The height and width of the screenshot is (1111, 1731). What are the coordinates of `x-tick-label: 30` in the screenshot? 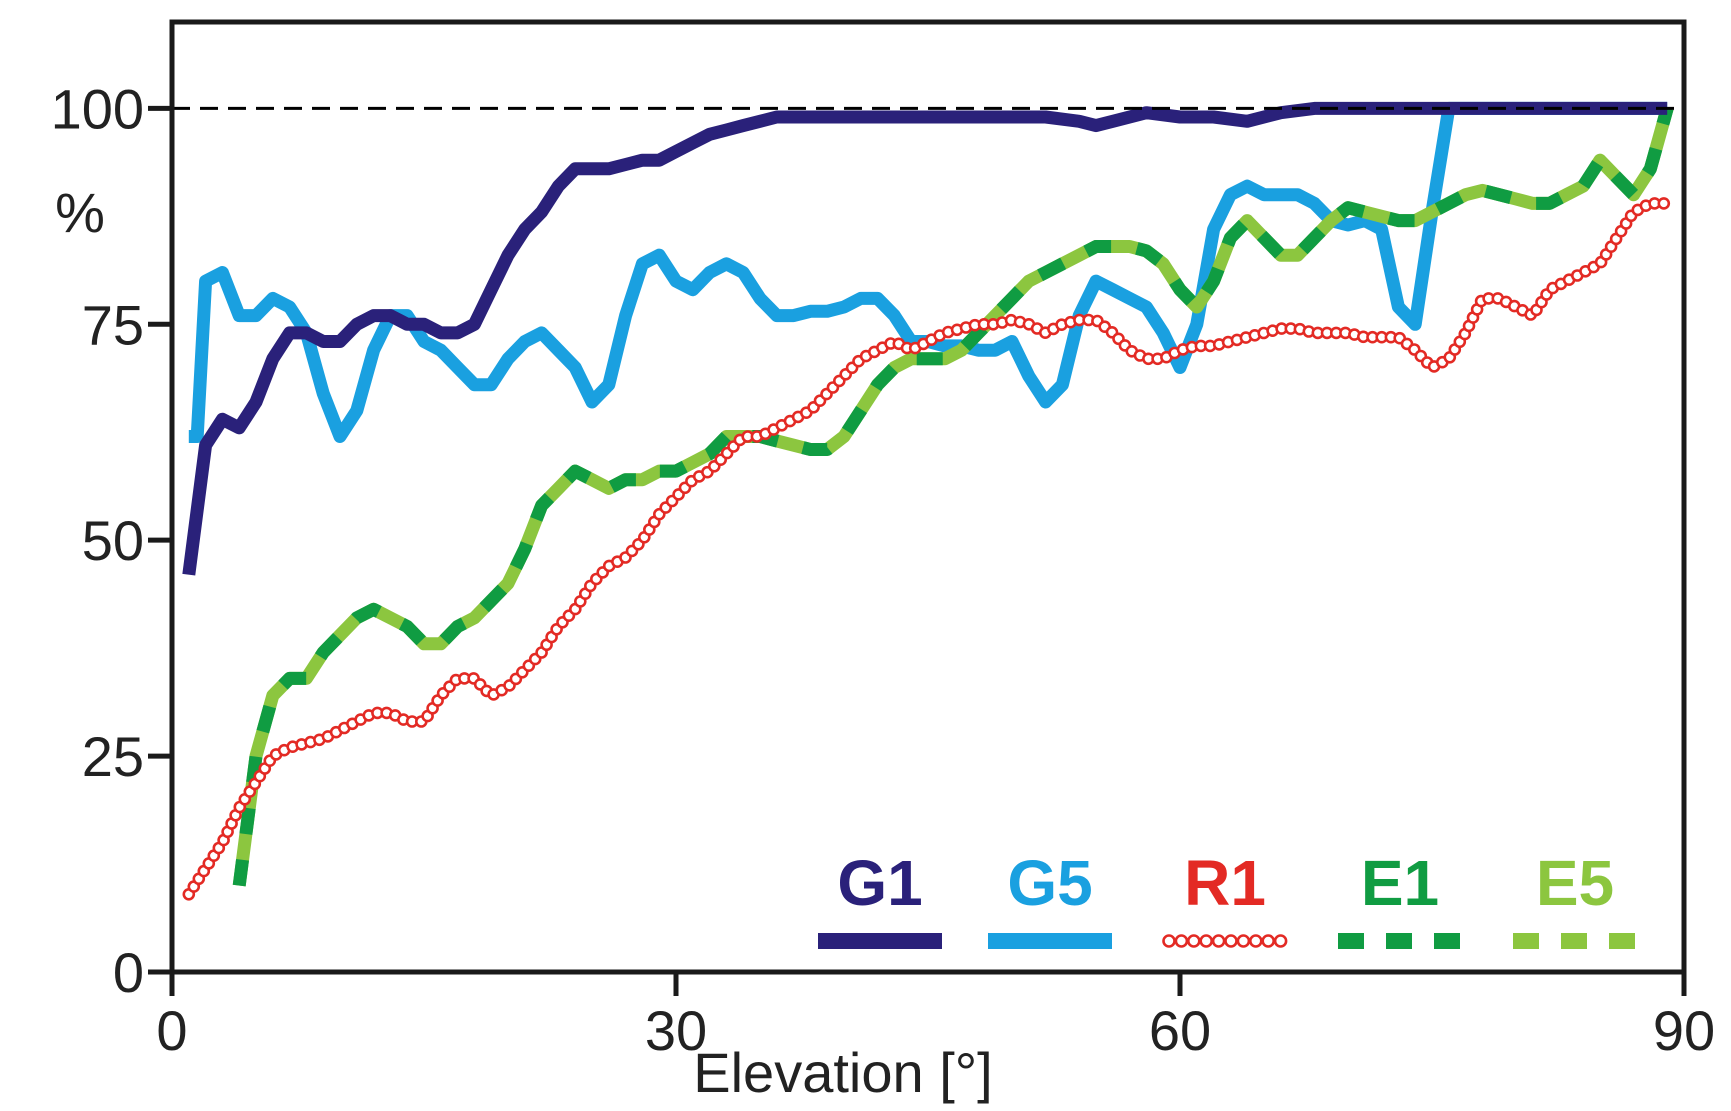 It's located at (676, 1030).